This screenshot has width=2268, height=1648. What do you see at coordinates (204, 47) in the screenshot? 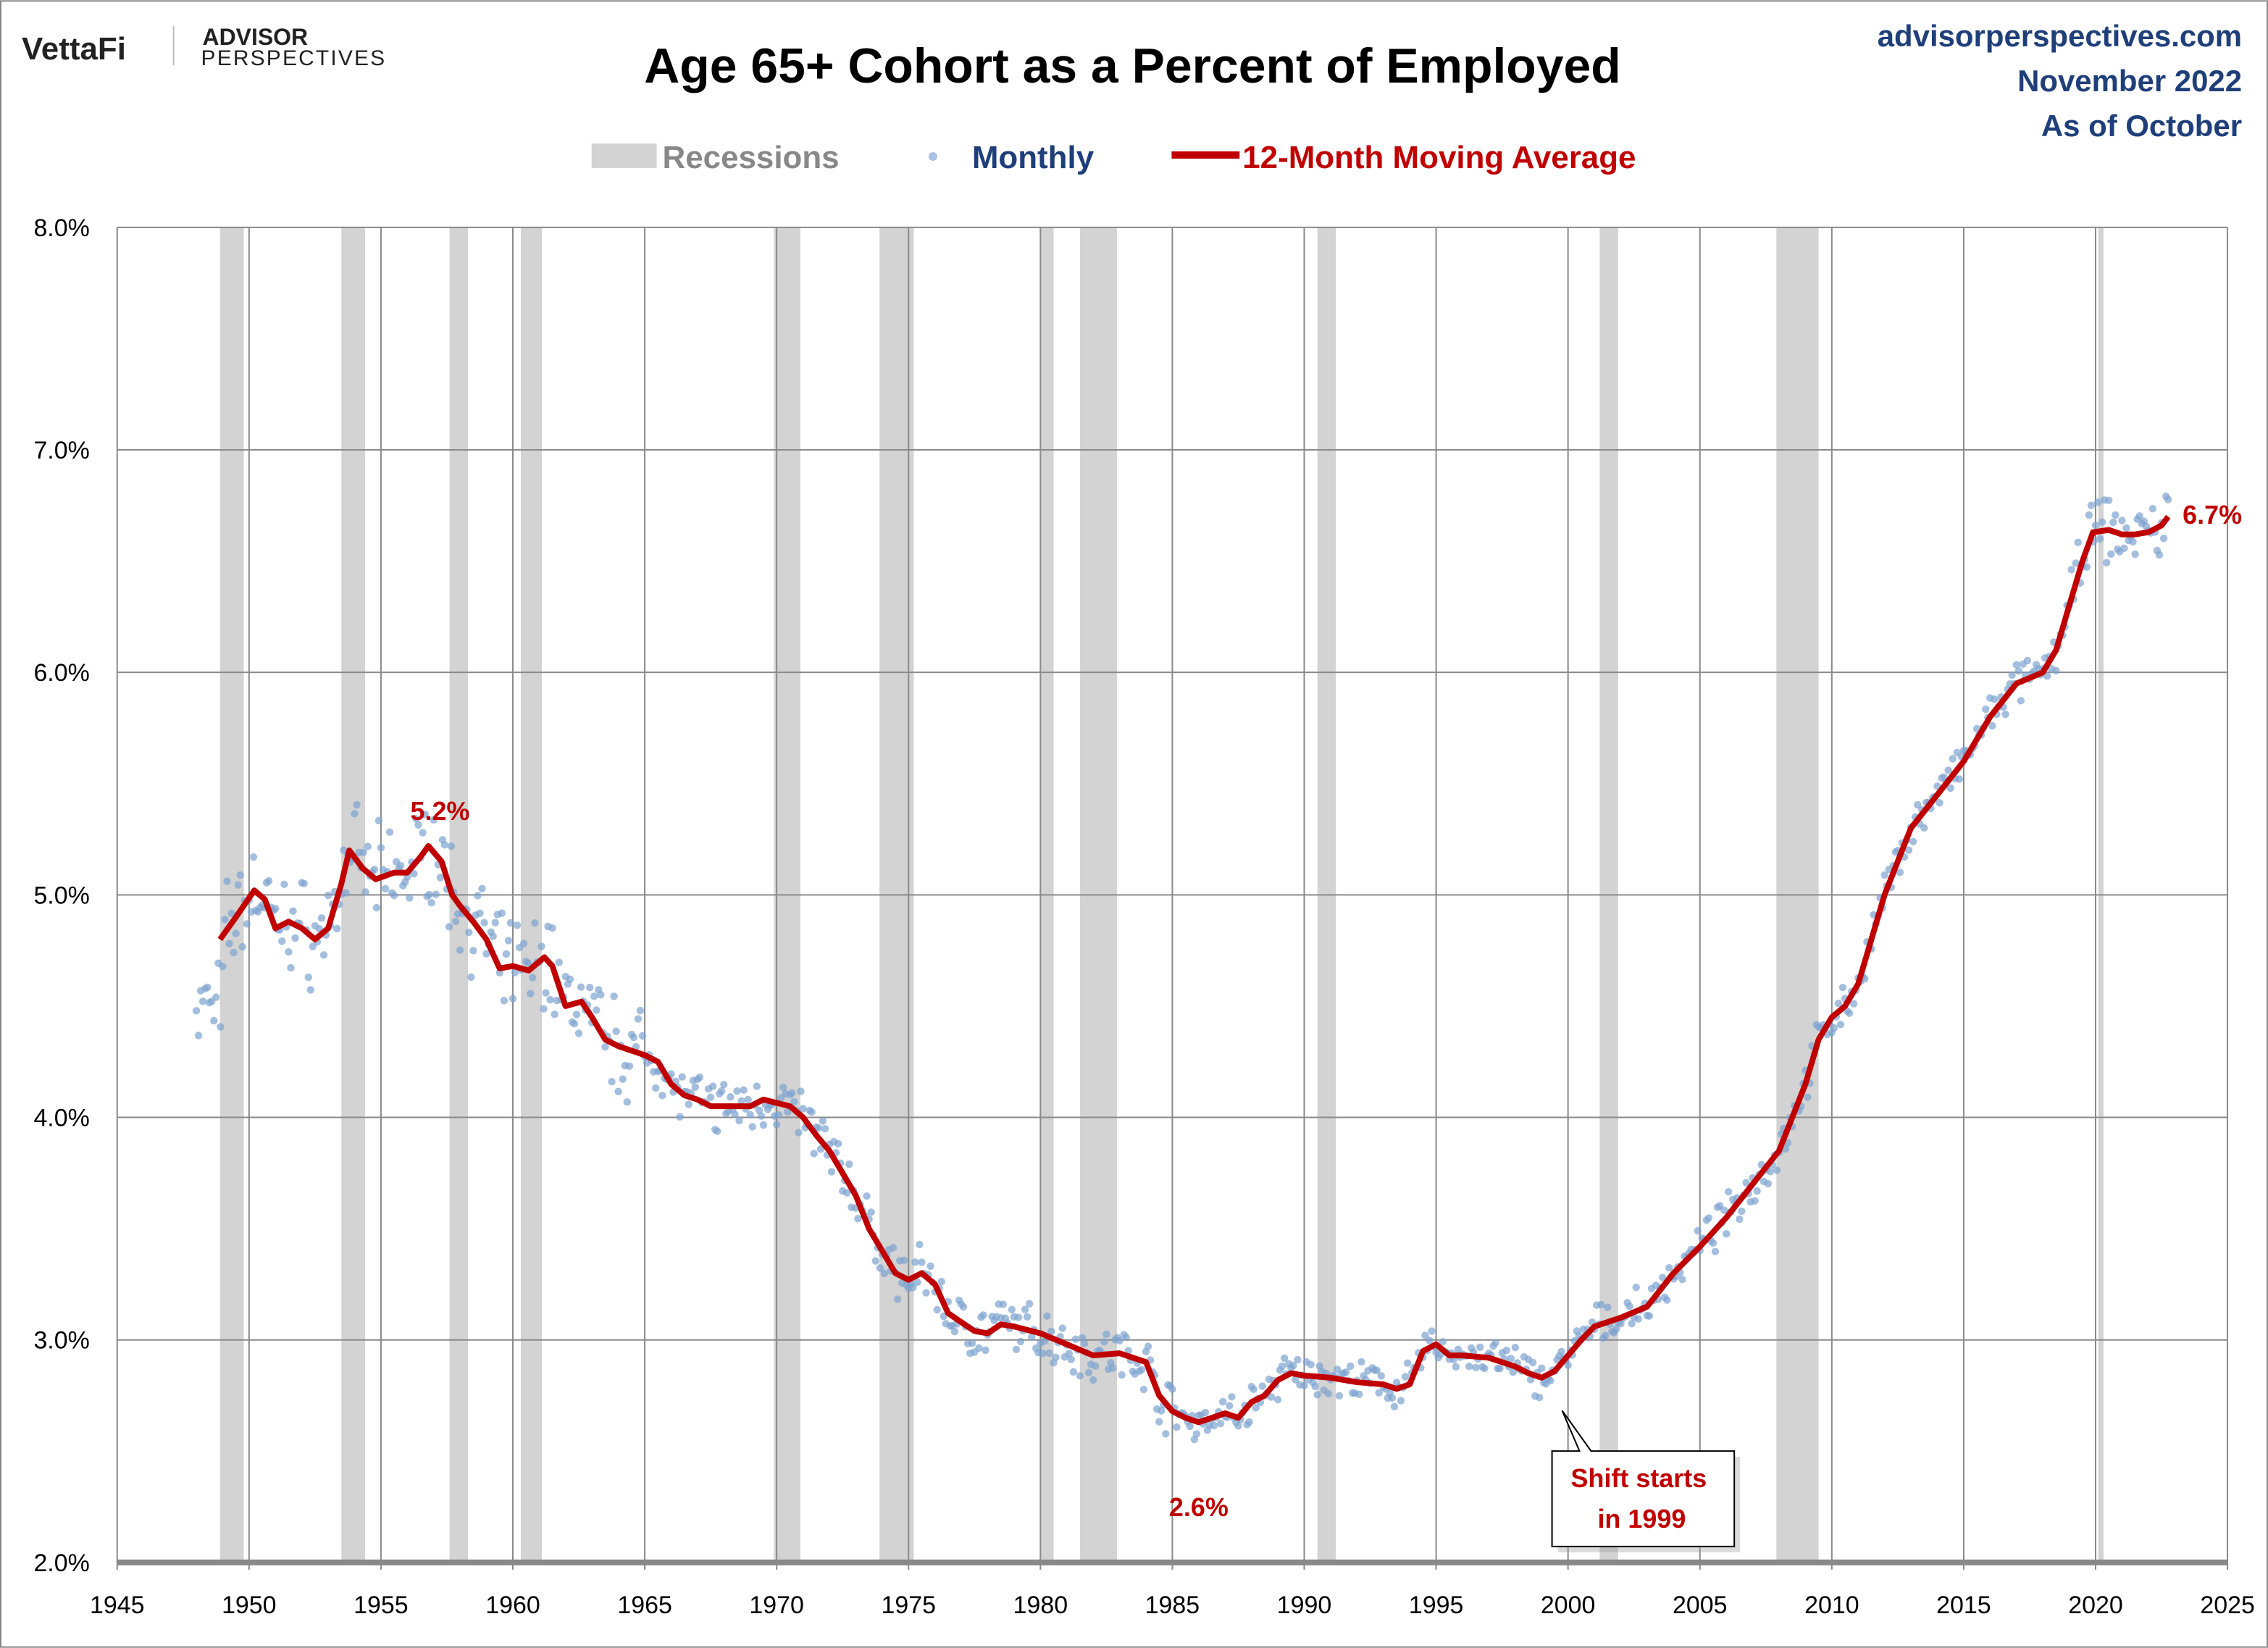
I see `logo: VettaFi ADVISOR PERSPECTIVES` at bounding box center [204, 47].